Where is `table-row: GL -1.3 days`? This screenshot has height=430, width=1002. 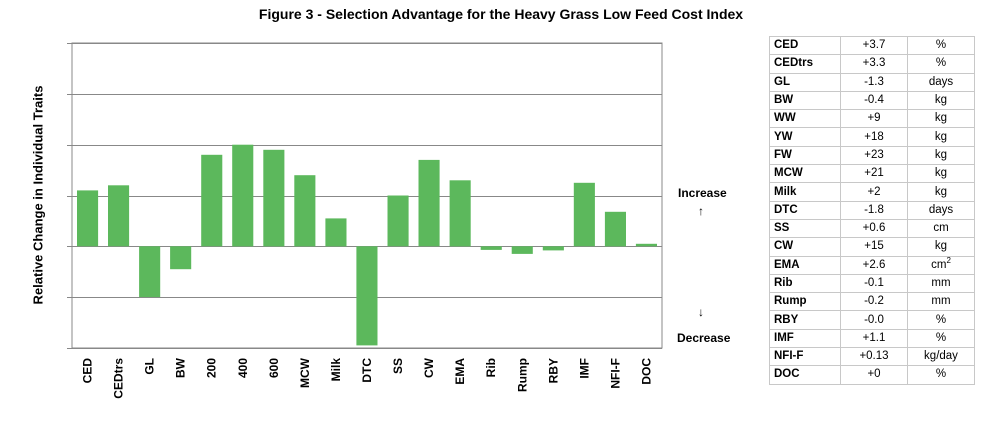
table-row: GL -1.3 days is located at coordinates (872, 82).